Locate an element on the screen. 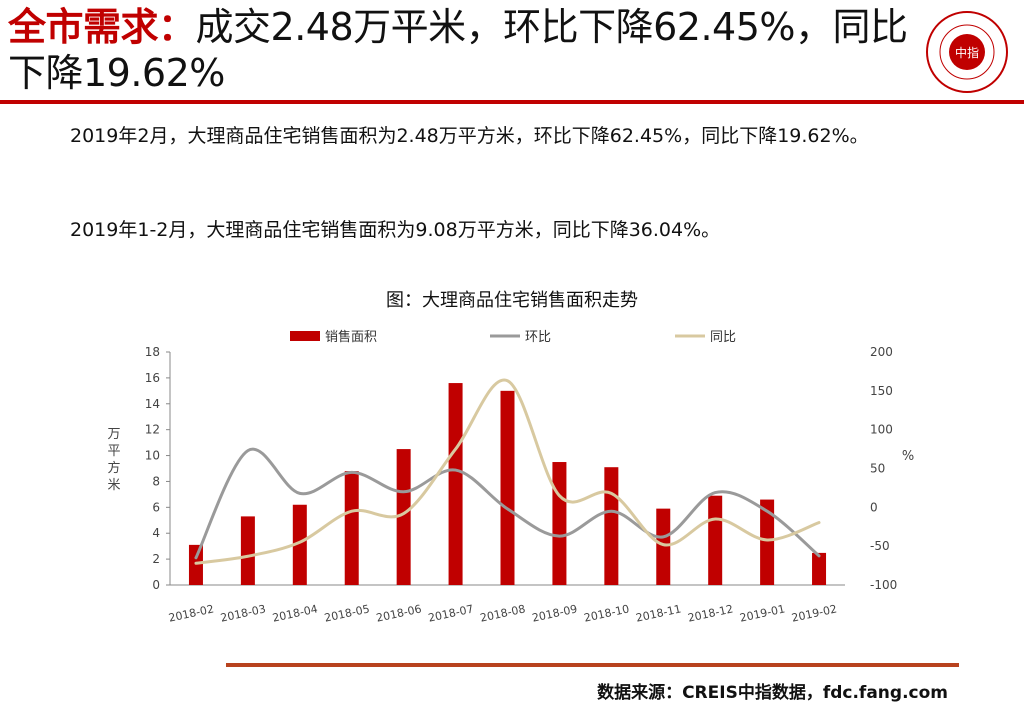 The image size is (1024, 709). x-tick-label: 2018-02 is located at coordinates (191, 613).